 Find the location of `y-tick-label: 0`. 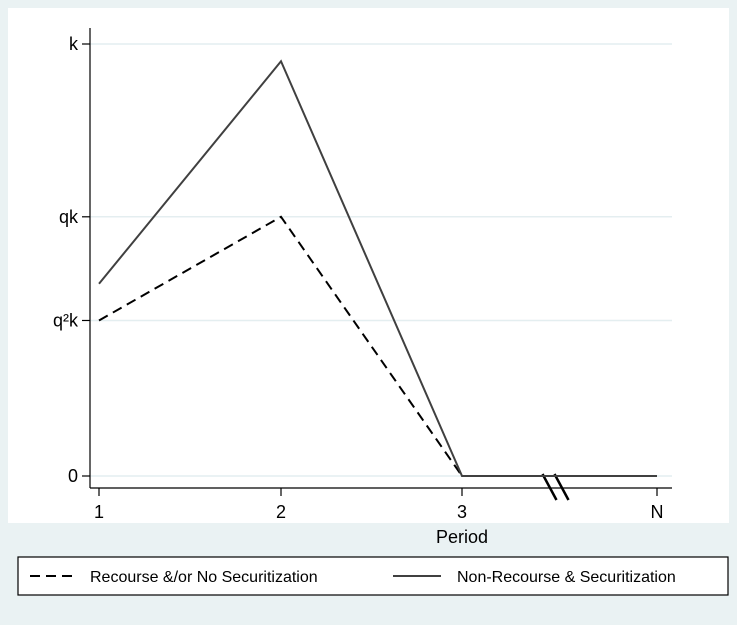

y-tick-label: 0 is located at coordinates (73, 476).